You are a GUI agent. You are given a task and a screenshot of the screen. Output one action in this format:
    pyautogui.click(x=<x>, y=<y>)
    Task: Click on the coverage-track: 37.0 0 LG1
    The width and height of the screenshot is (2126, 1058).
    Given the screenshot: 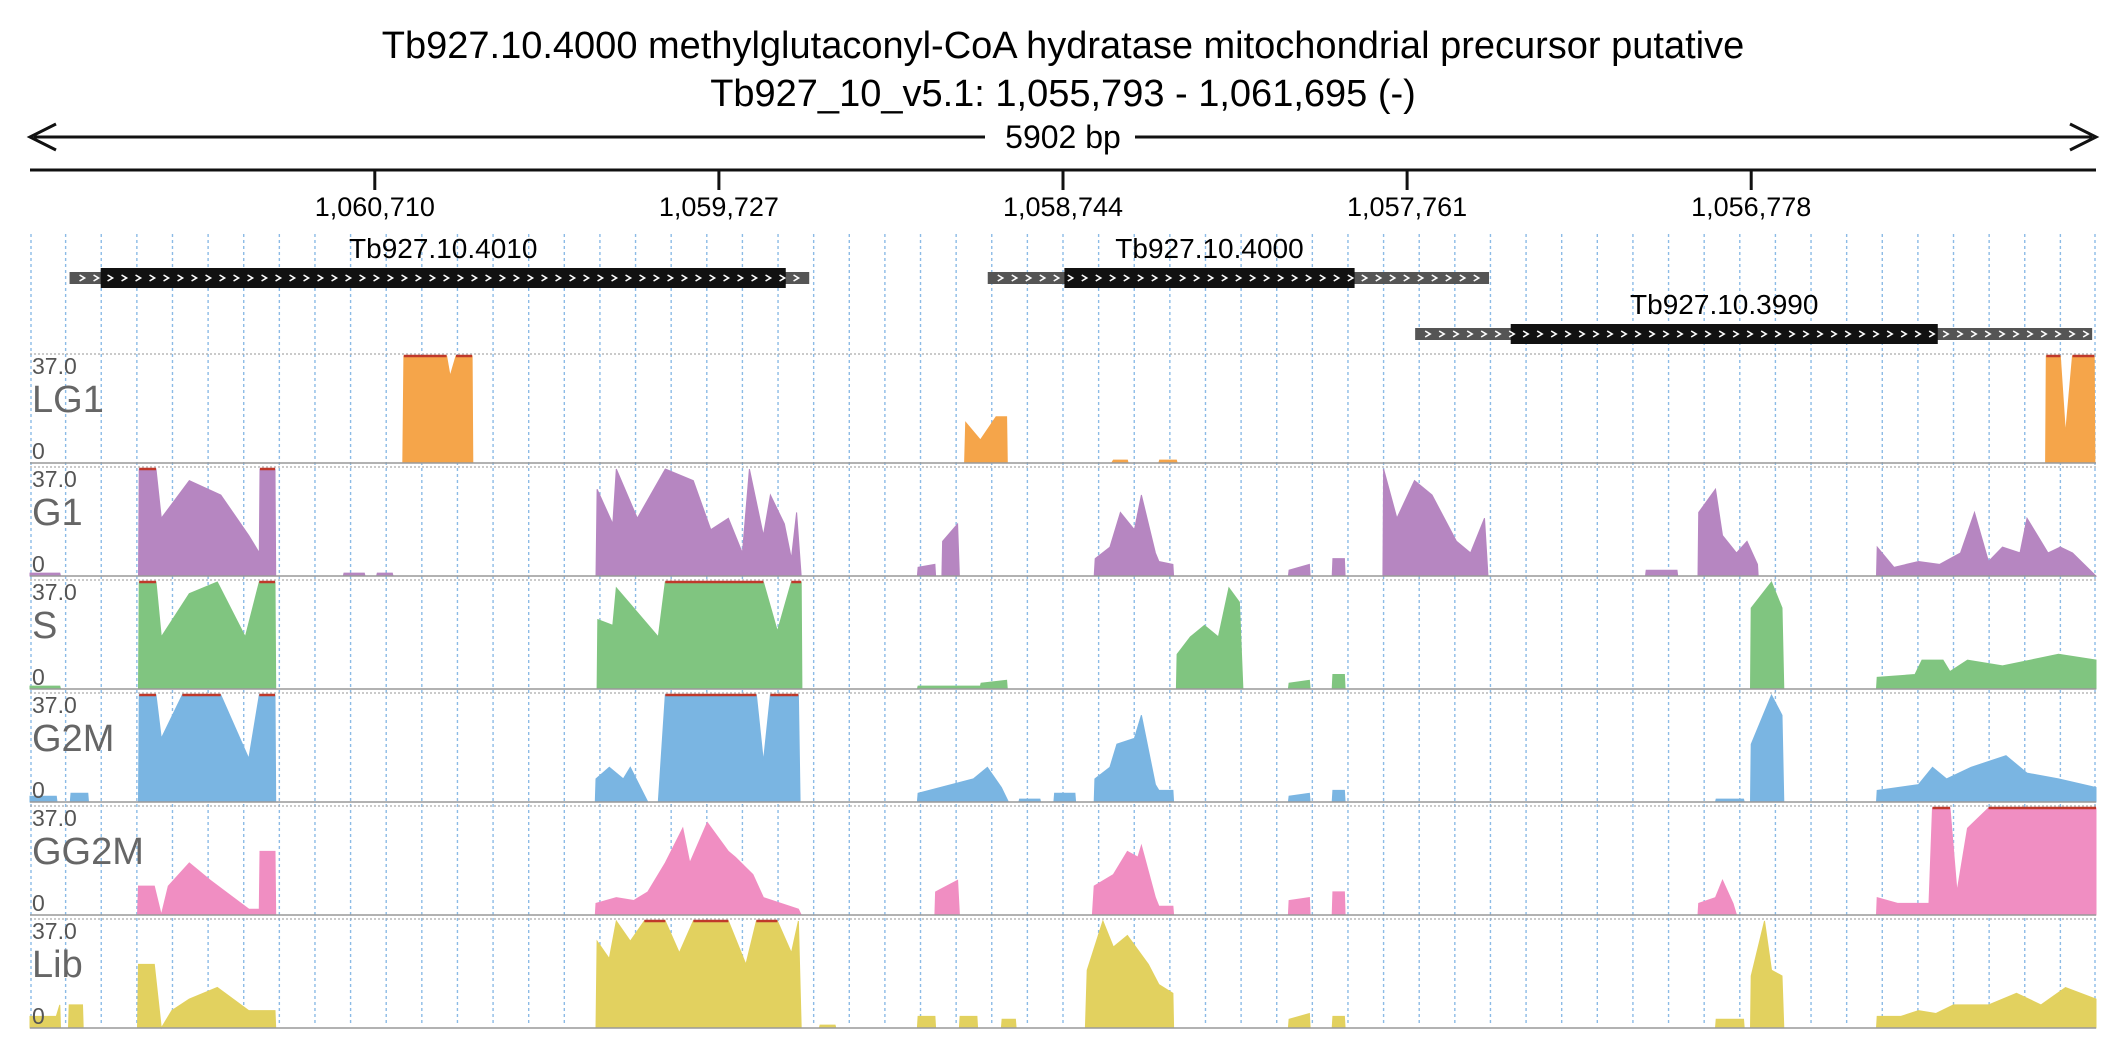 What is the action you would take?
    pyautogui.click(x=1063, y=408)
    